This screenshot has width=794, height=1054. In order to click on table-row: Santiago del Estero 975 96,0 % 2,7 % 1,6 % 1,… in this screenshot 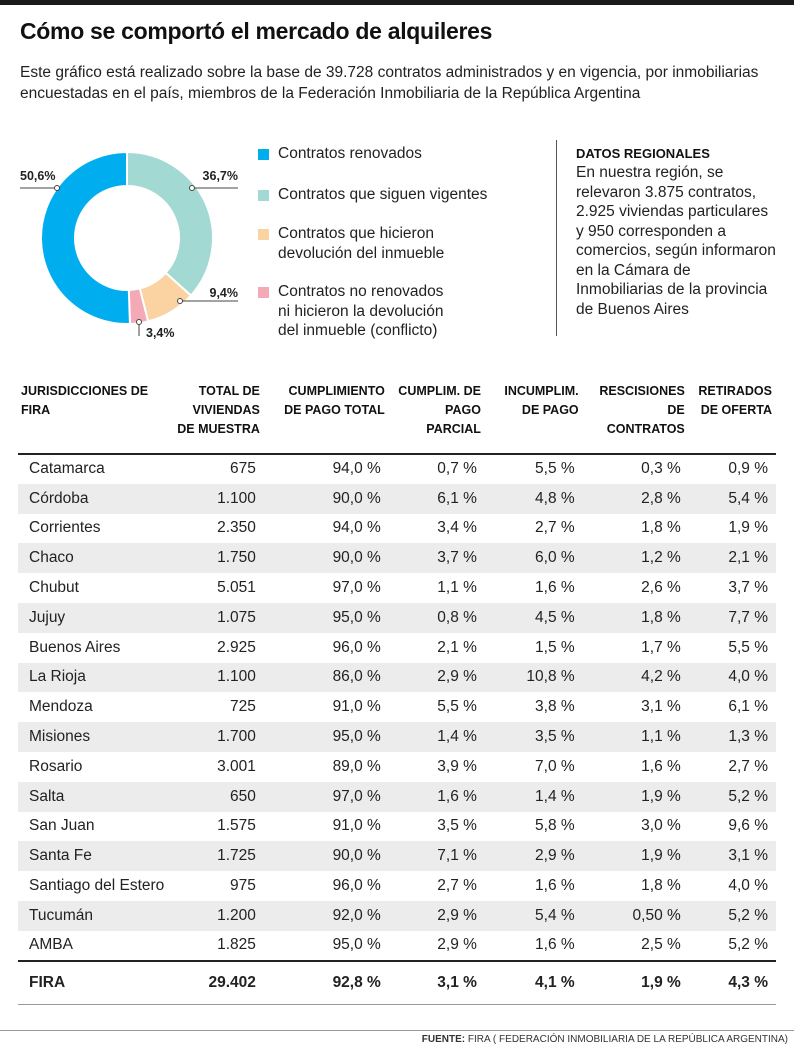, I will do `click(397, 886)`.